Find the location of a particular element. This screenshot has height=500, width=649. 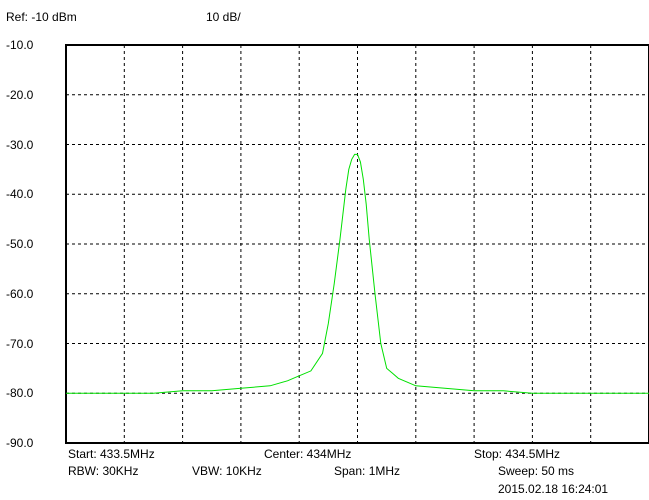

y-tick-label: -20.0 is located at coordinates (20, 94).